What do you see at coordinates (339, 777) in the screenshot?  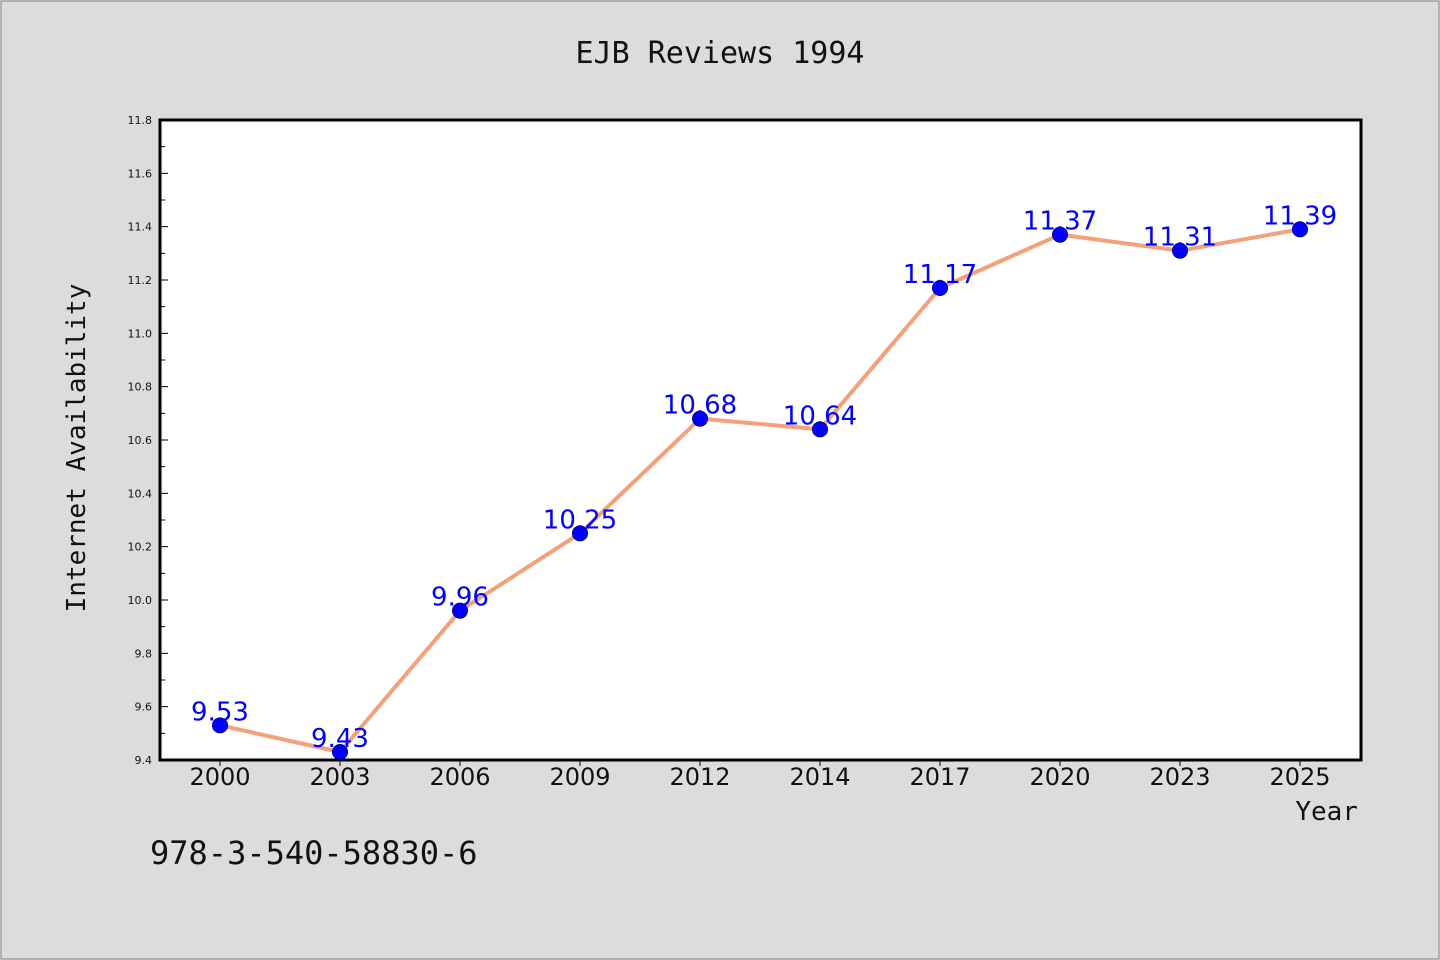 I see `x-tick-label: 2003` at bounding box center [339, 777].